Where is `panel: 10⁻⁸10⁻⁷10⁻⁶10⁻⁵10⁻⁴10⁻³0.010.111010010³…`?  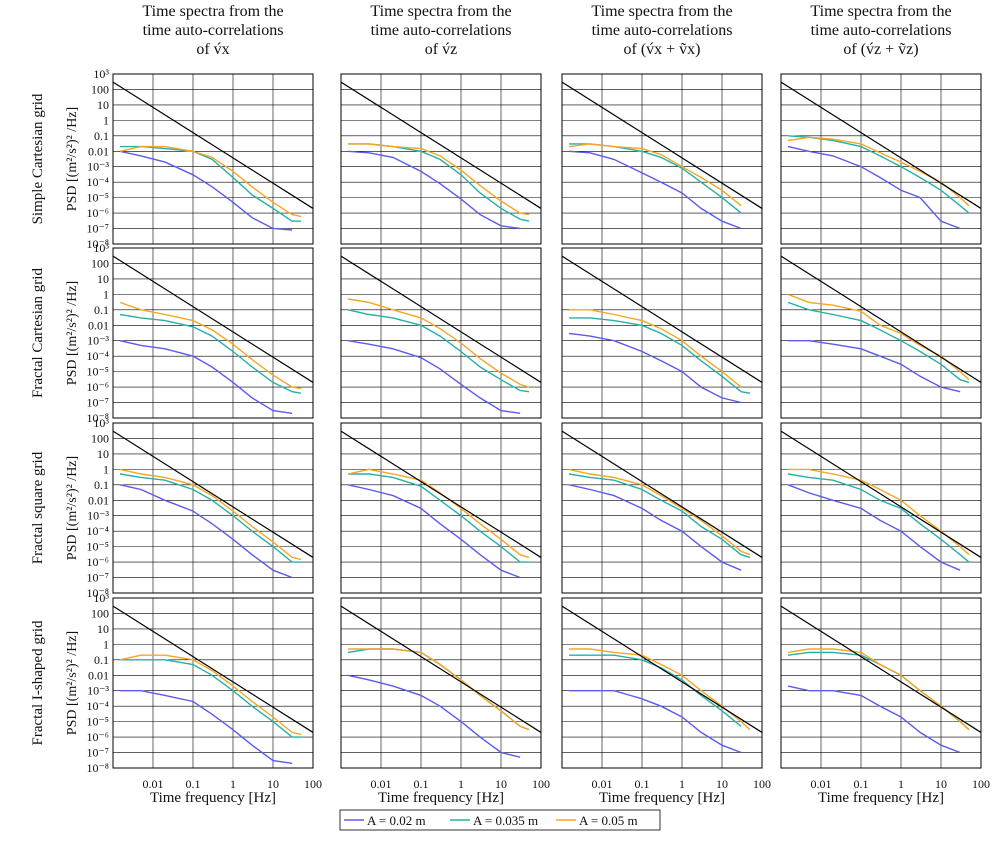 panel: 10⁻⁸10⁻⁷10⁻⁶10⁻⁵10⁻⁴10⁻³0.010.111010010³… is located at coordinates (204, 691).